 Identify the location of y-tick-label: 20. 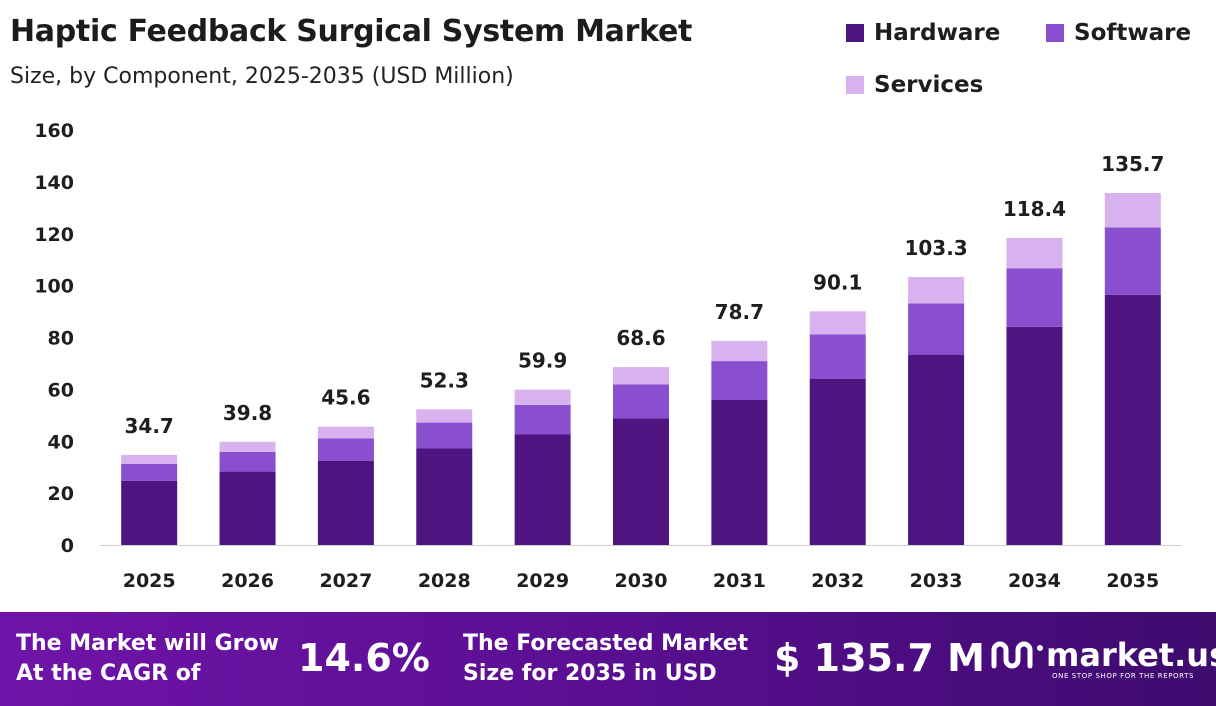
(61, 494).